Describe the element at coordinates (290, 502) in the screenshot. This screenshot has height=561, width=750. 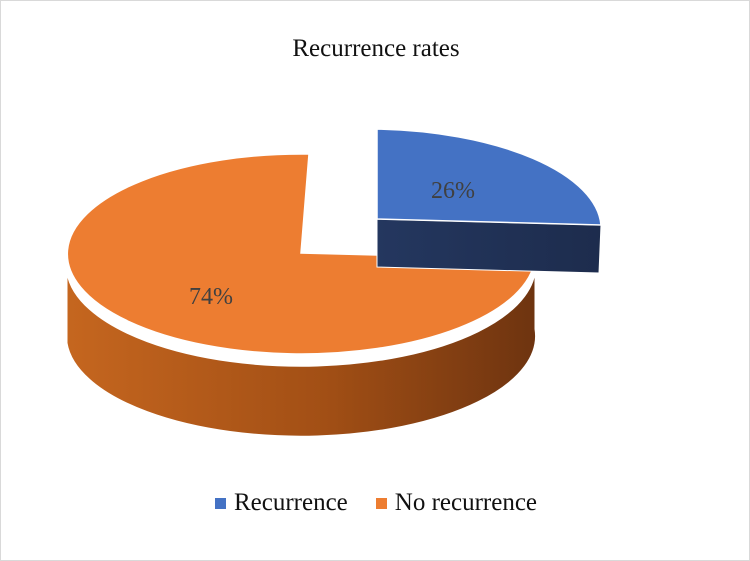
I see `legend-label-recurrence: Recurrence` at that location.